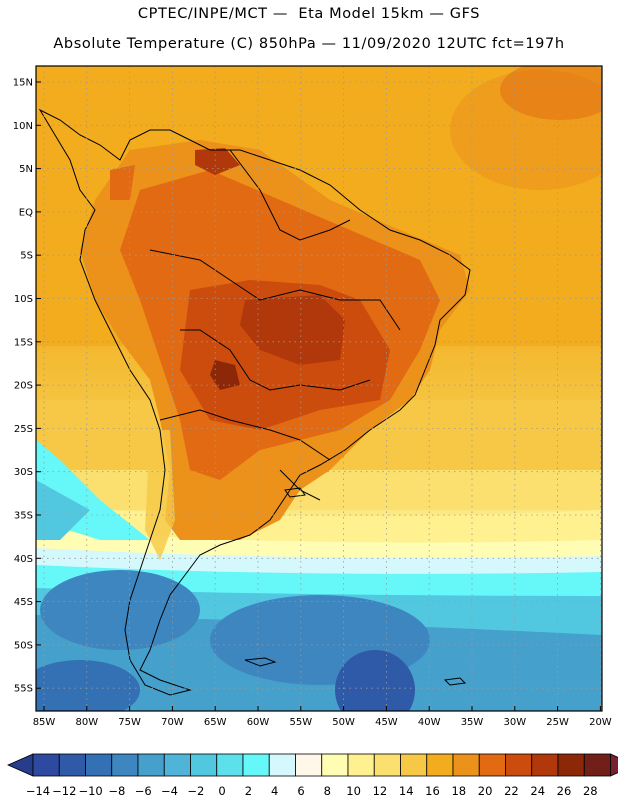  What do you see at coordinates (557, 722) in the screenshot?
I see `lon-label: 25W` at bounding box center [557, 722].